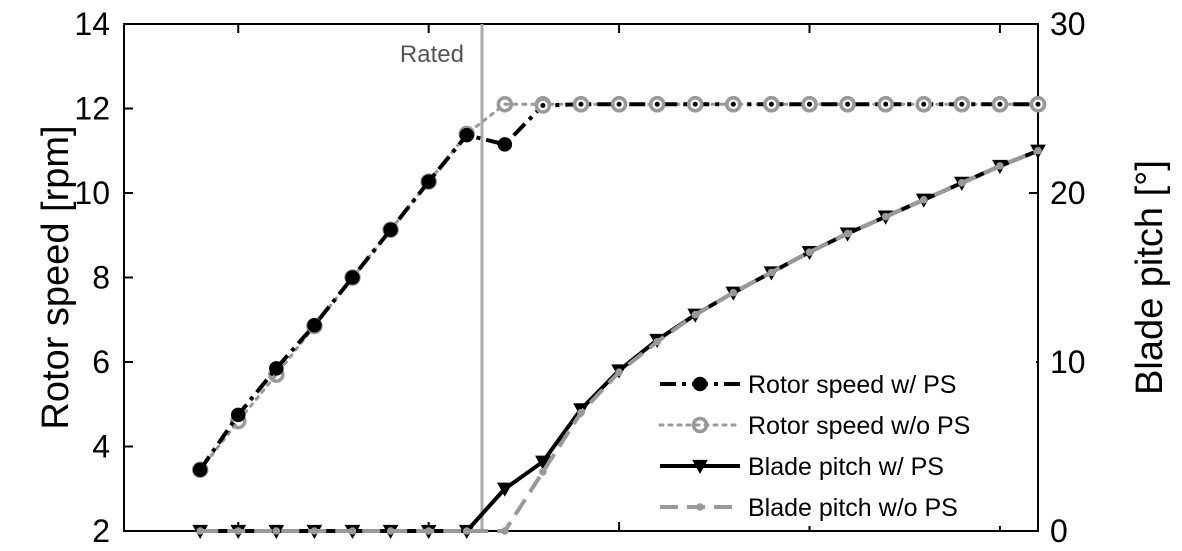 The height and width of the screenshot is (551, 1182). Describe the element at coordinates (846, 467) in the screenshot. I see `legend-label: Blade pitch w/ PS` at that location.